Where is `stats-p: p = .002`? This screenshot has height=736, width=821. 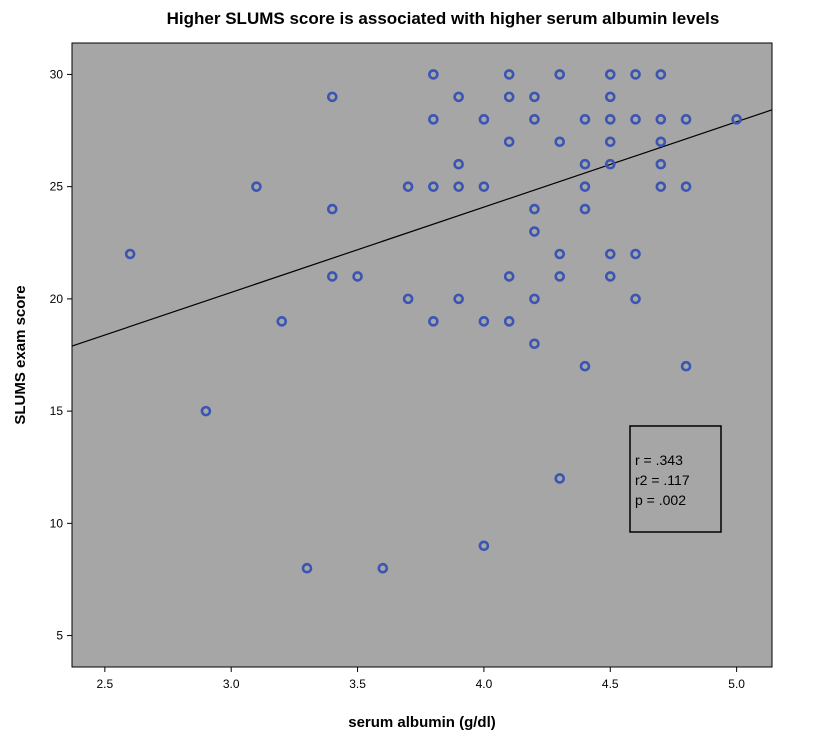
stats-p: p = .002 is located at coordinates (660, 500).